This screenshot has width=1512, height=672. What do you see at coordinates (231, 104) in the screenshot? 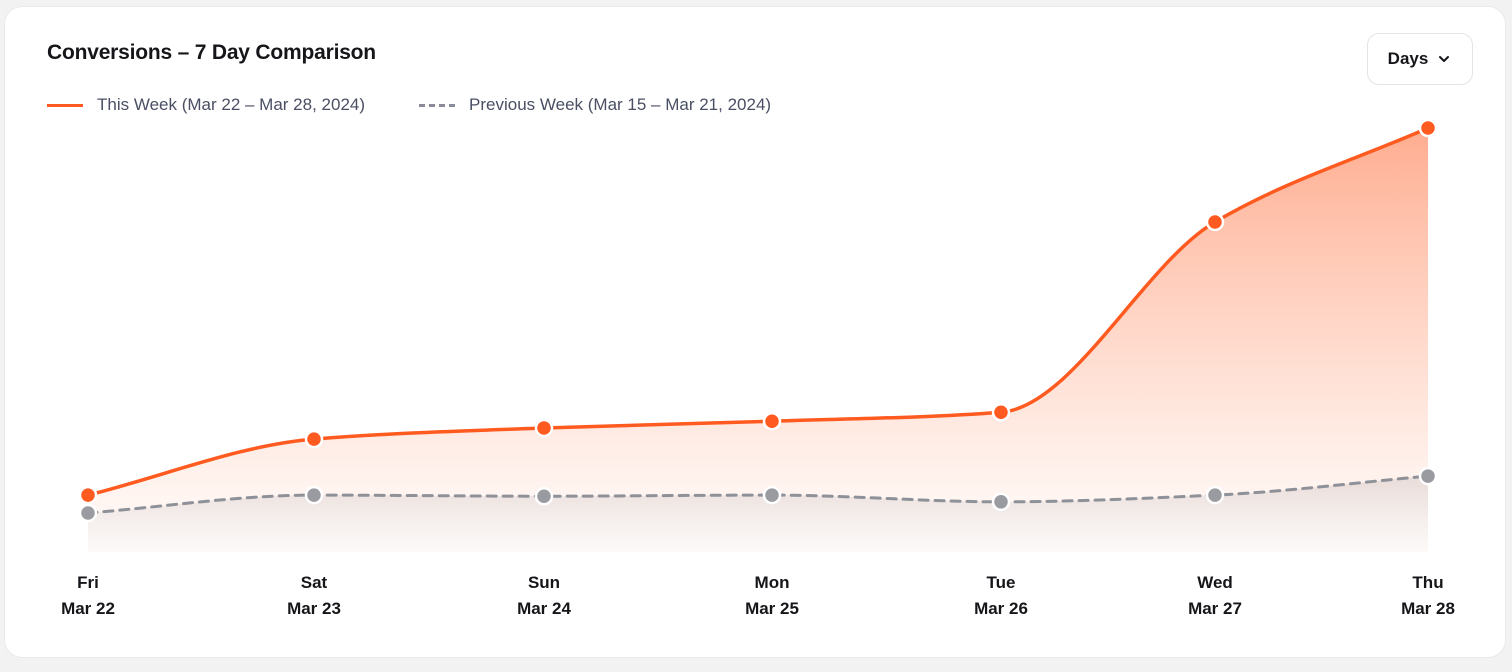
I see `legend-label-this-week: This Week (Mar 22 – Mar 28, 2024)` at bounding box center [231, 104].